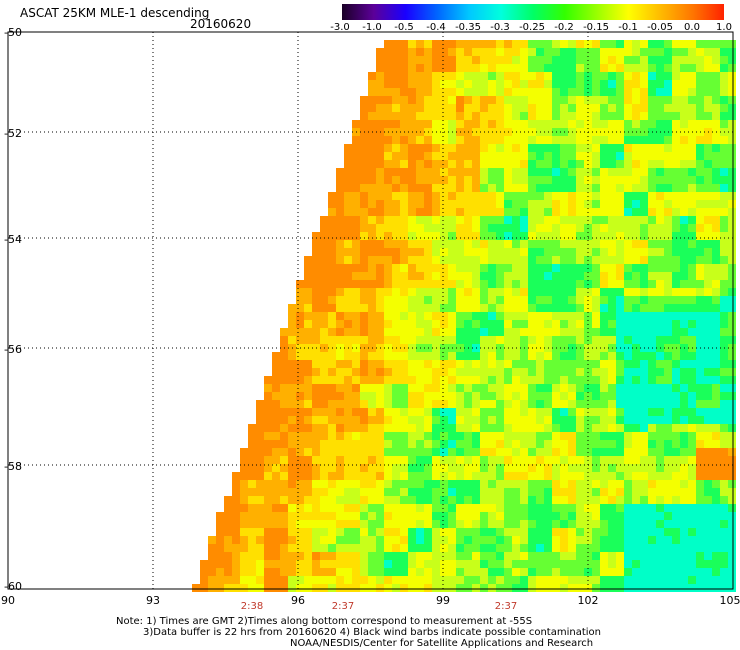 The image size is (740, 650). Describe the element at coordinates (660, 27) in the screenshot. I see `colorbar-label: -0.05` at that location.